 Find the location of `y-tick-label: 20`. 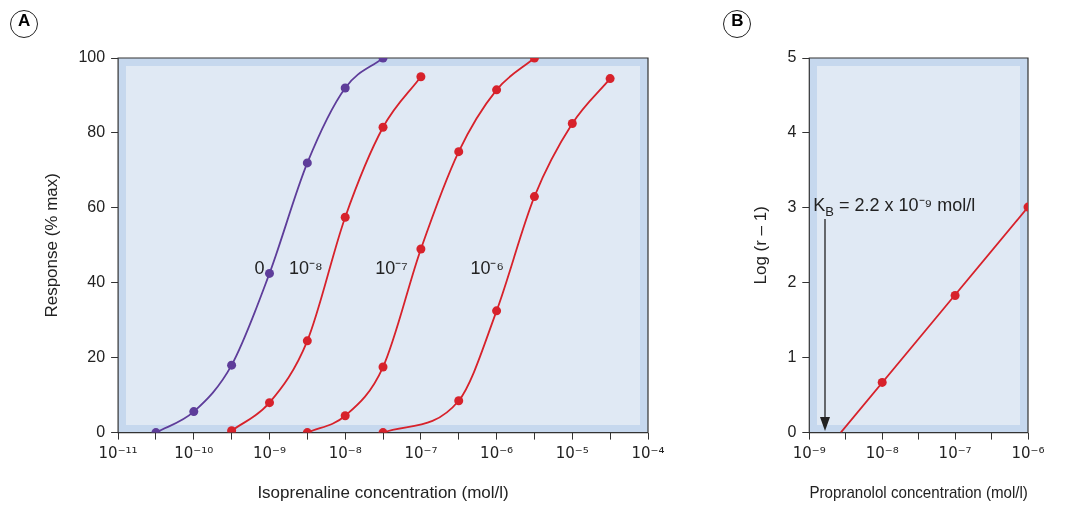

y-tick-label: 20 is located at coordinates (96, 357).